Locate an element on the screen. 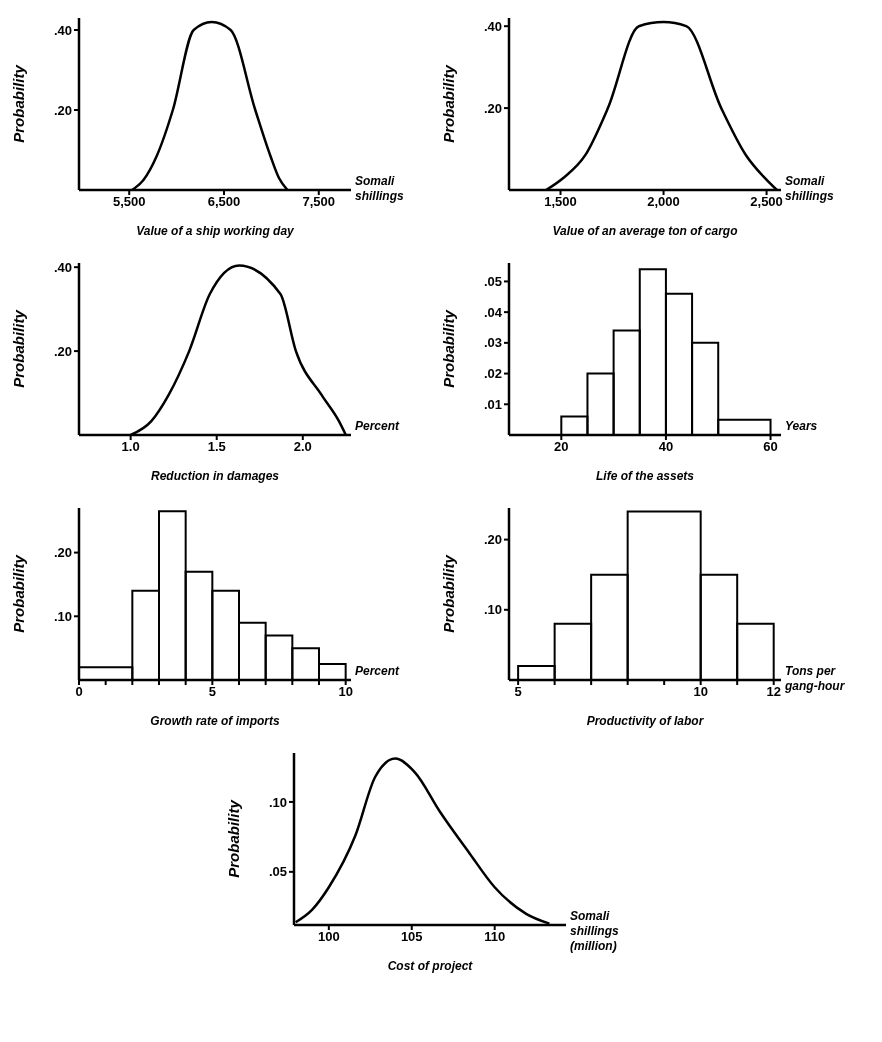 The height and width of the screenshot is (1042, 882). text: Value of an average ton of cargo is located at coordinates (645, 231).